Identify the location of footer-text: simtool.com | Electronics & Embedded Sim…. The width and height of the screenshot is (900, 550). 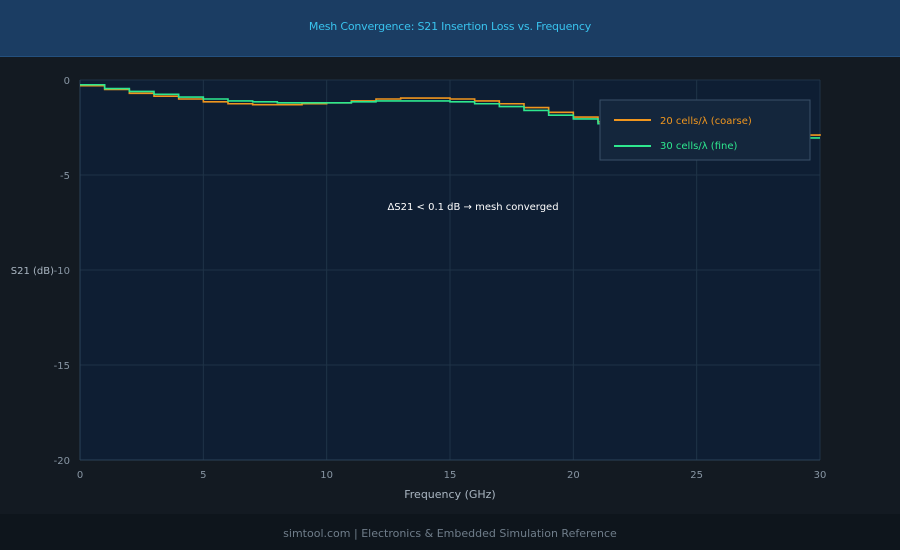
(450, 533).